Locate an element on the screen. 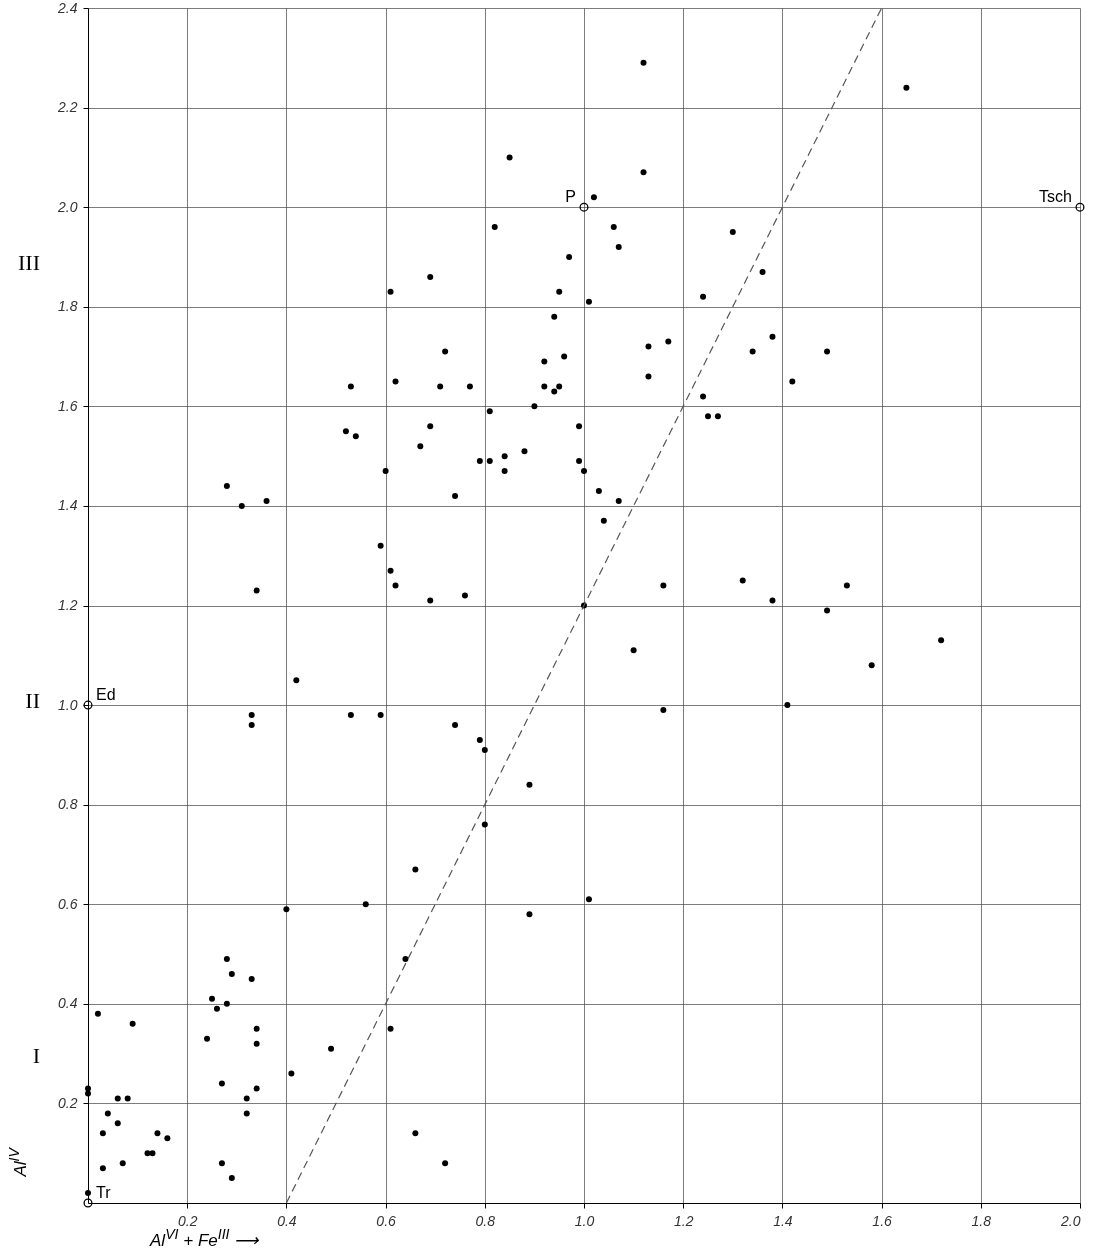 The width and height of the screenshot is (1094, 1256). y-tick-label: 0.8 is located at coordinates (68, 804).